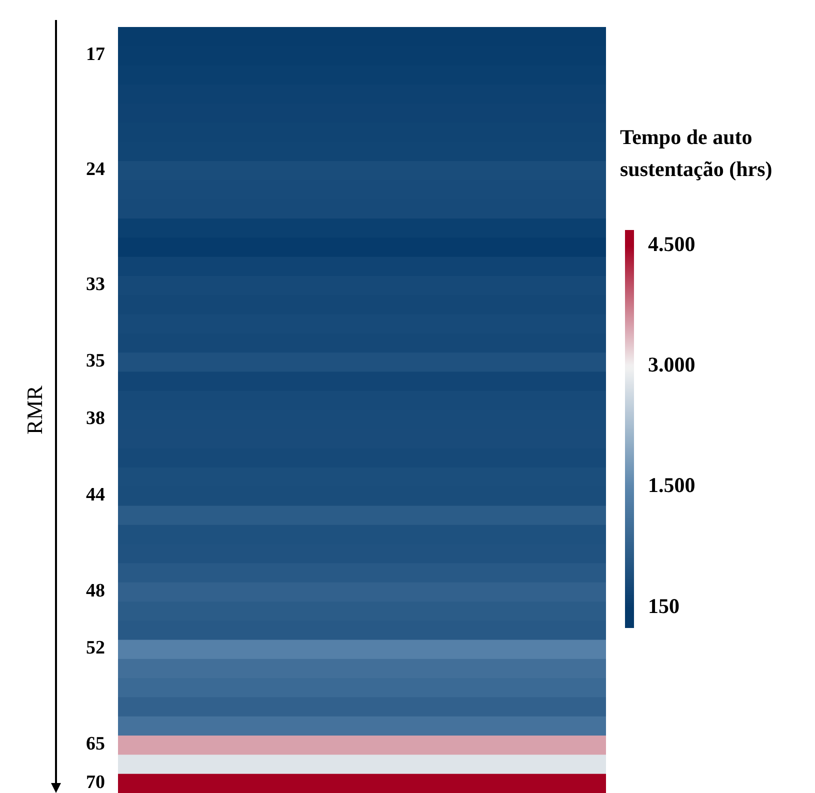  What do you see at coordinates (95, 591) in the screenshot?
I see `y-tick-label: 48` at bounding box center [95, 591].